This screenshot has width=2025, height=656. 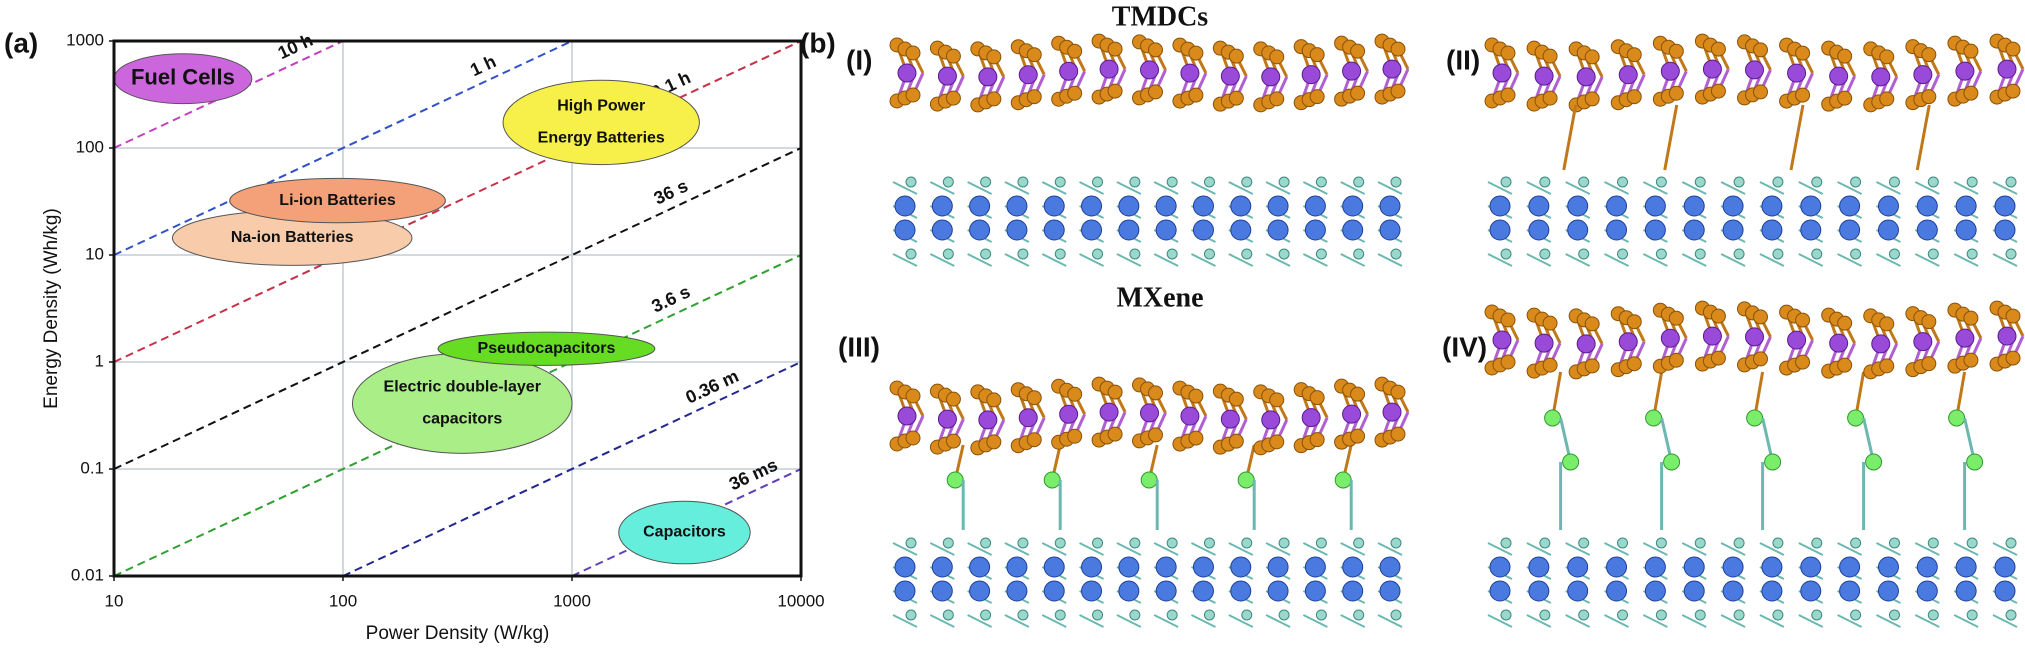 What do you see at coordinates (572, 600) in the screenshot?
I see `x-tick-label: 1000` at bounding box center [572, 600].